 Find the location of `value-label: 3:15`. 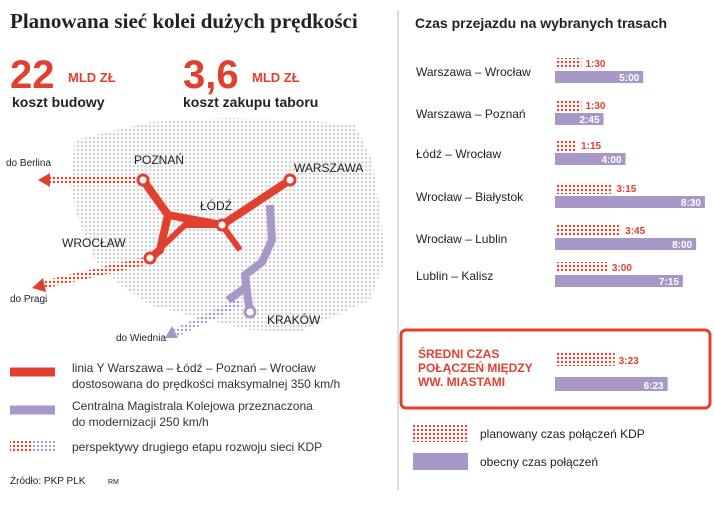

value-label: 3:15 is located at coordinates (626, 189).